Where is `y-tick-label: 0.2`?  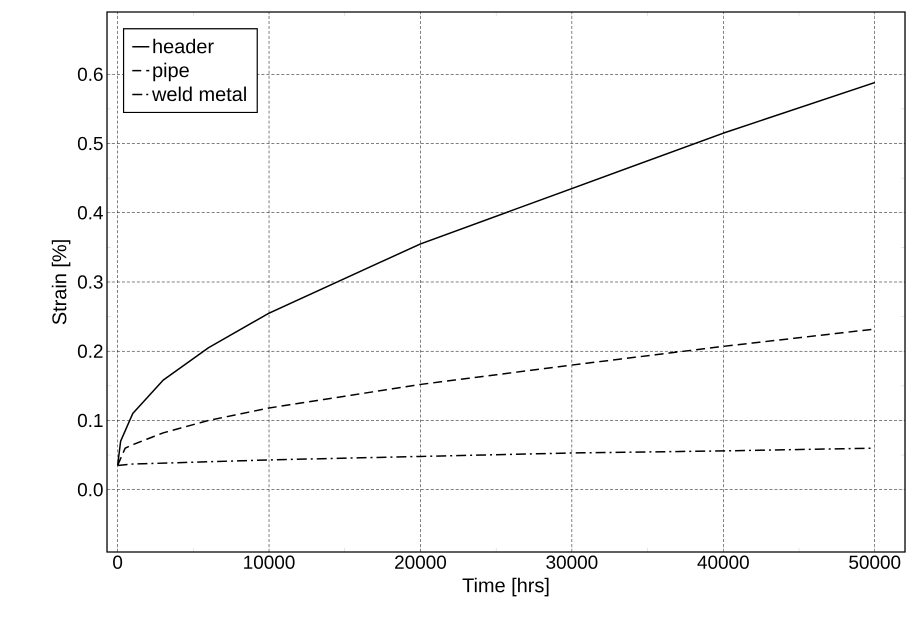
y-tick-label: 0.2 is located at coordinates (90, 351).